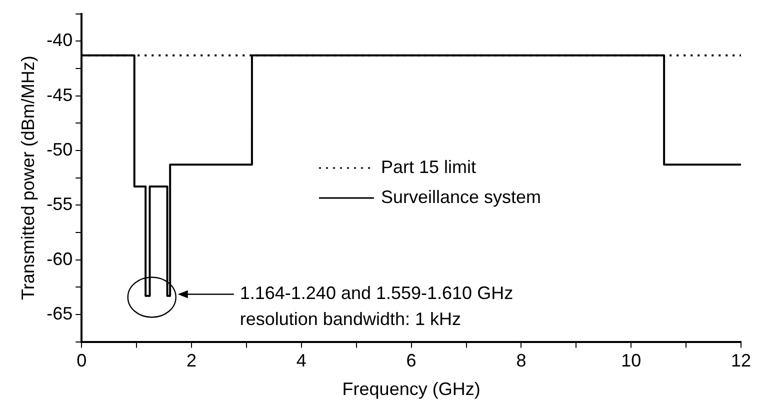 The width and height of the screenshot is (763, 409). Describe the element at coordinates (411, 389) in the screenshot. I see `x-axis-title: Frequency (GHz)` at that location.